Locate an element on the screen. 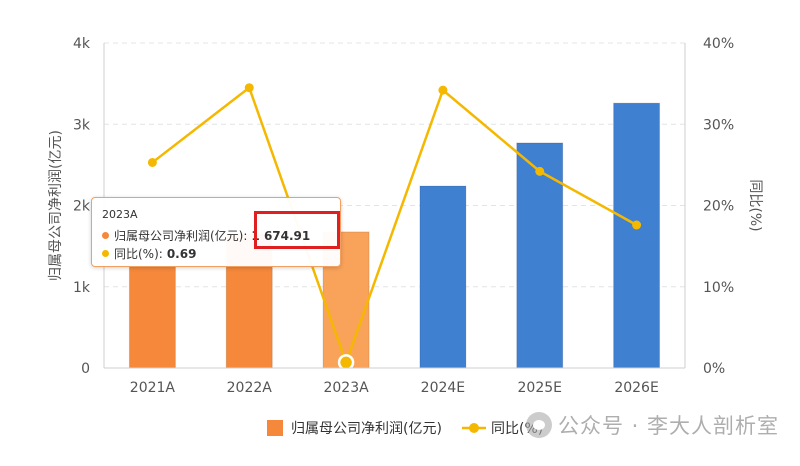 Image resolution: width=800 pixels, height=466 pixels. y-right-tick-label: 40% is located at coordinates (718, 44).